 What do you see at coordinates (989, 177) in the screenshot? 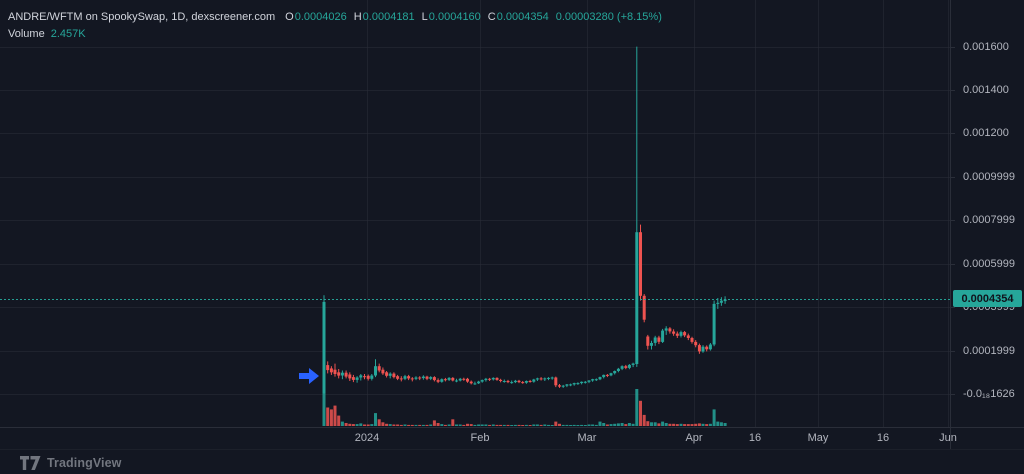
I see `price-axis-label: 0.0009999` at bounding box center [989, 177].